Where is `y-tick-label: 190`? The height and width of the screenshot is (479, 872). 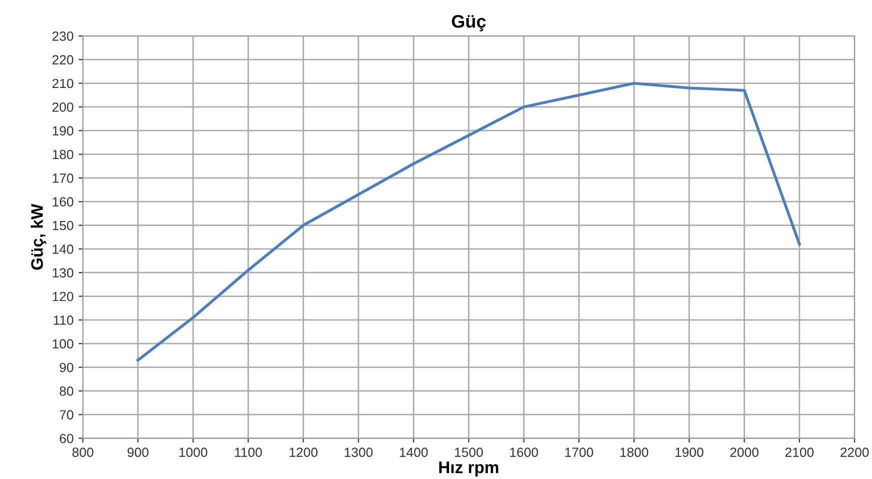
y-tick-label: 190 is located at coordinates (63, 131).